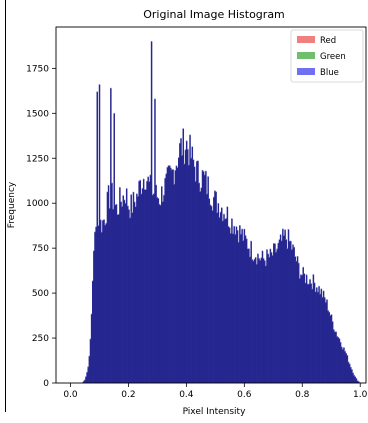 Image resolution: width=368 pixels, height=423 pixels. What do you see at coordinates (70, 395) in the screenshot?
I see `x-tick-label: 0.0` at bounding box center [70, 395].